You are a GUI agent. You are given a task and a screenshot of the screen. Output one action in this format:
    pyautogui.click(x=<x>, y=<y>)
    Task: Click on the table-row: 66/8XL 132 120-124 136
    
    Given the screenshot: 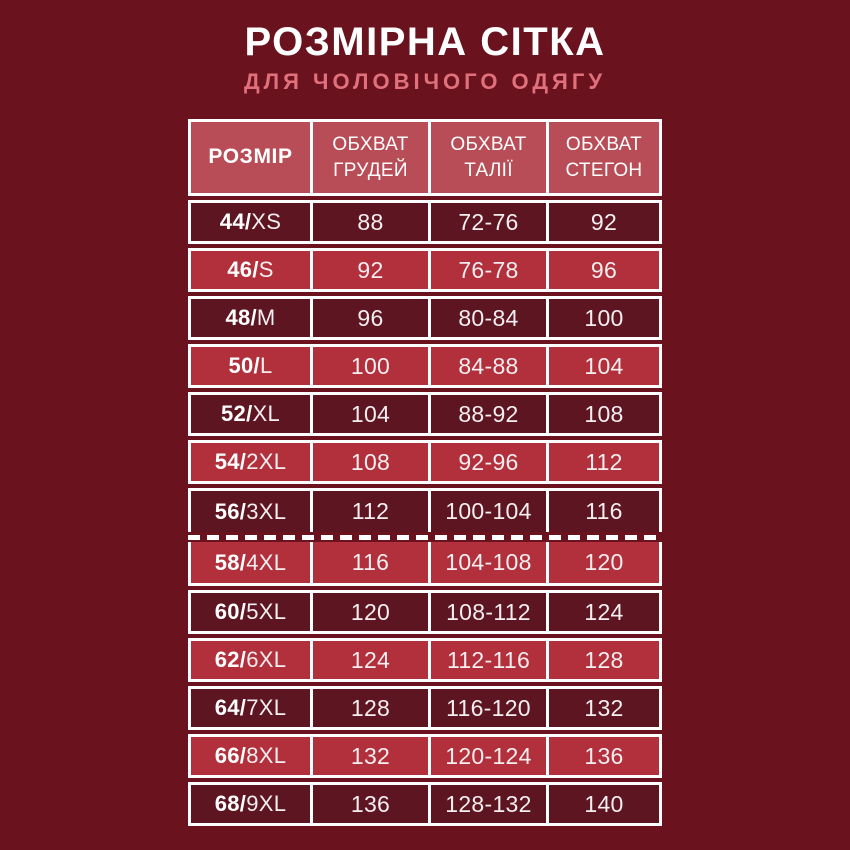 What is the action you would take?
    pyautogui.click(x=425, y=756)
    